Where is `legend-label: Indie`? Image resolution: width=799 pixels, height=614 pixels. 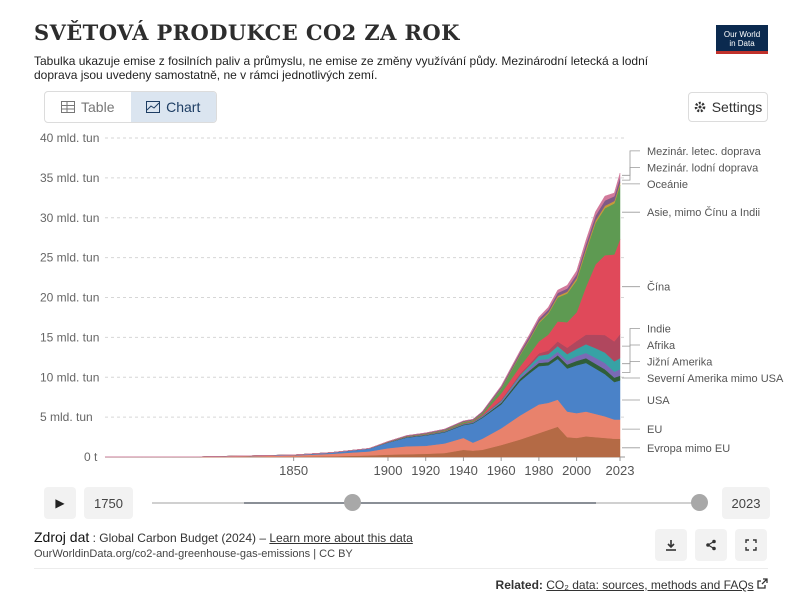 legend-label: Indie is located at coordinates (659, 330).